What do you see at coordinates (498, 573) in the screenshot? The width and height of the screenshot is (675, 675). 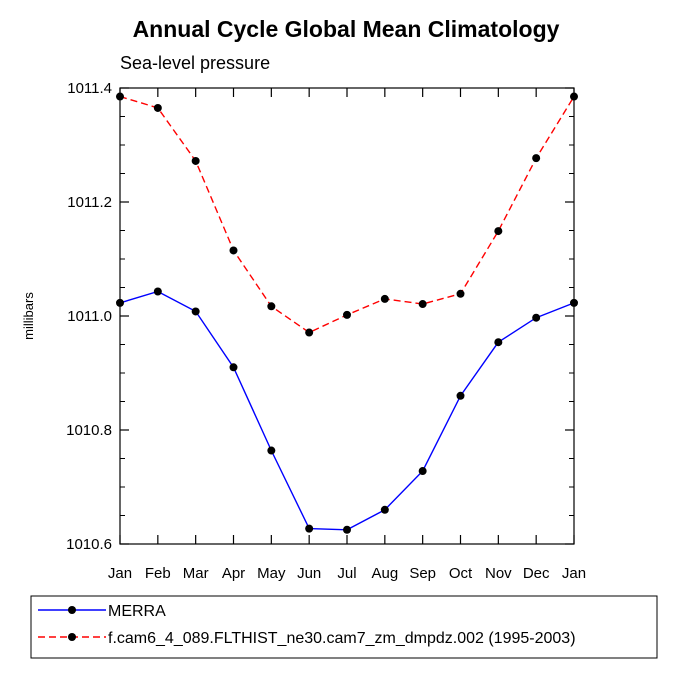 I see `x-tick-label: Nov` at bounding box center [498, 573].